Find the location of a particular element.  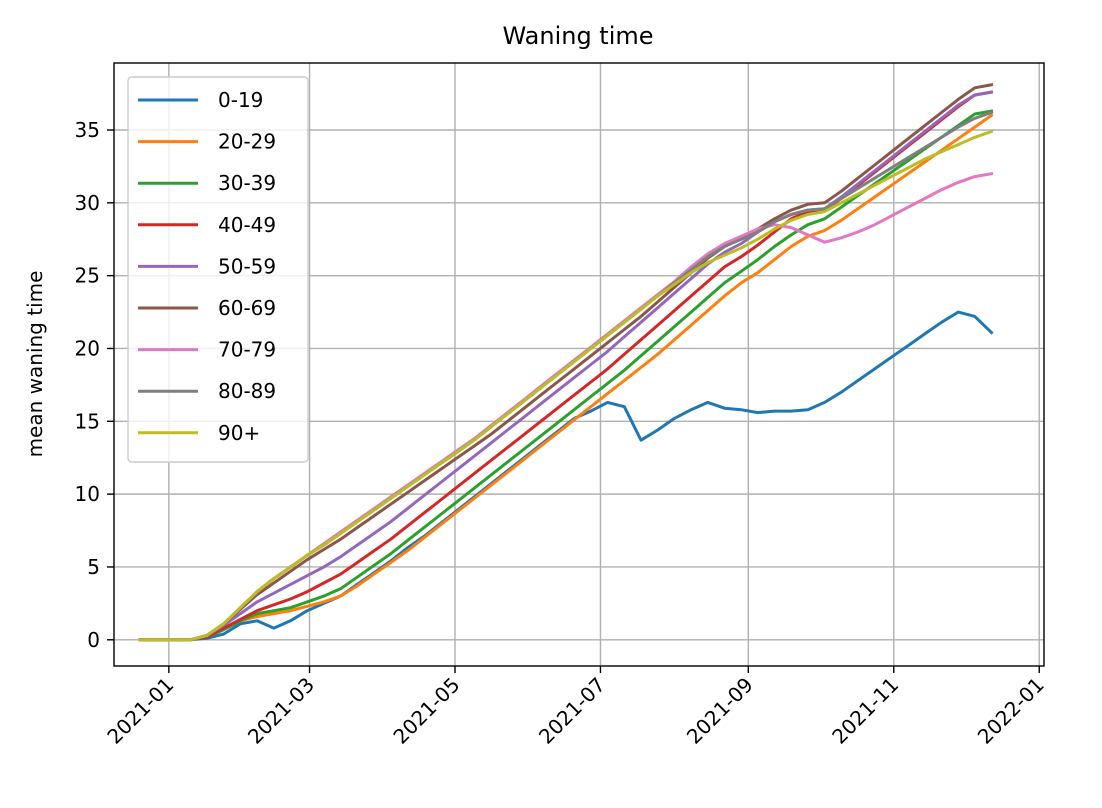

legend-label: 20-29 is located at coordinates (247, 142).